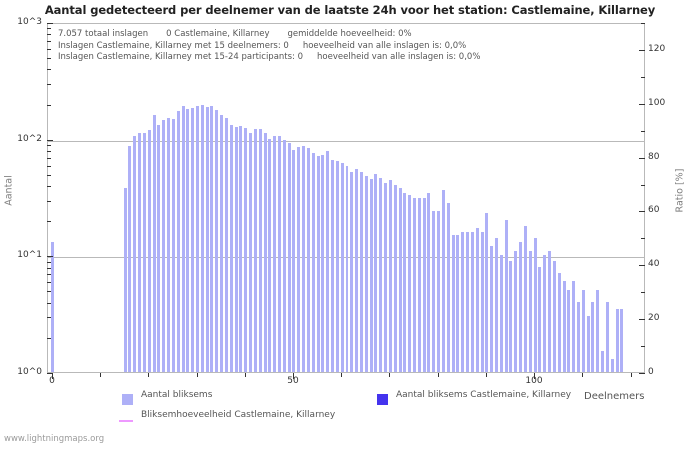 The height and width of the screenshot is (450, 700). I want to click on y2-tick-label-80: 80, so click(654, 157).